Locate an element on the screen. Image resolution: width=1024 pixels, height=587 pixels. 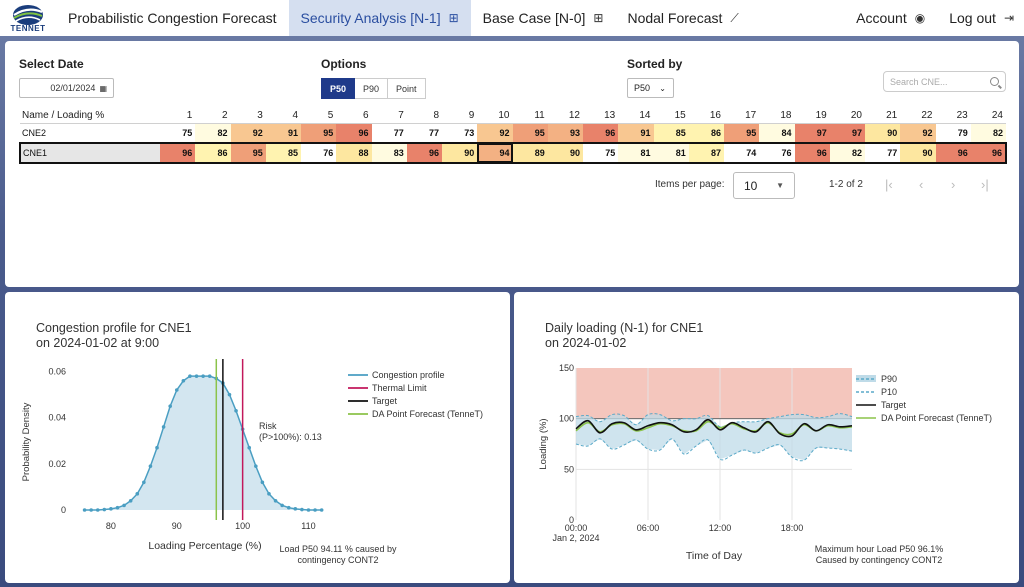
loading-cell: 83 is located at coordinates (389, 153).